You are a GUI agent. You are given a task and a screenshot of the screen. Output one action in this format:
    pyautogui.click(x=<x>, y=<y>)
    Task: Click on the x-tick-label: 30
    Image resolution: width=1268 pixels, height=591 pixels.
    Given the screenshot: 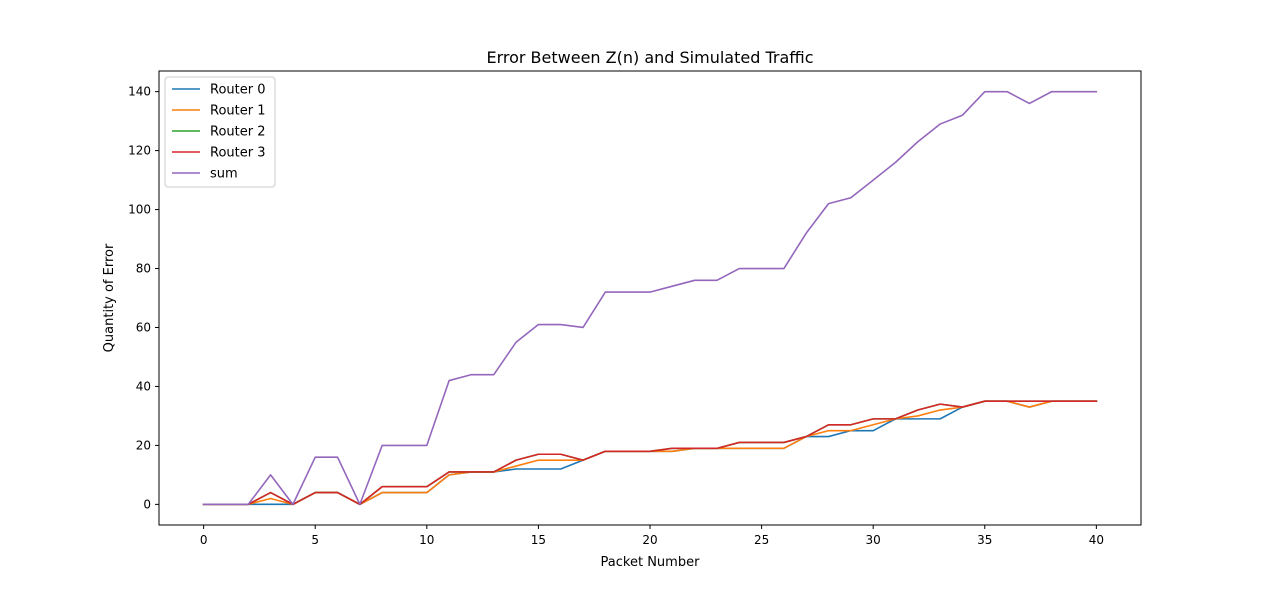 What is the action you would take?
    pyautogui.click(x=873, y=540)
    